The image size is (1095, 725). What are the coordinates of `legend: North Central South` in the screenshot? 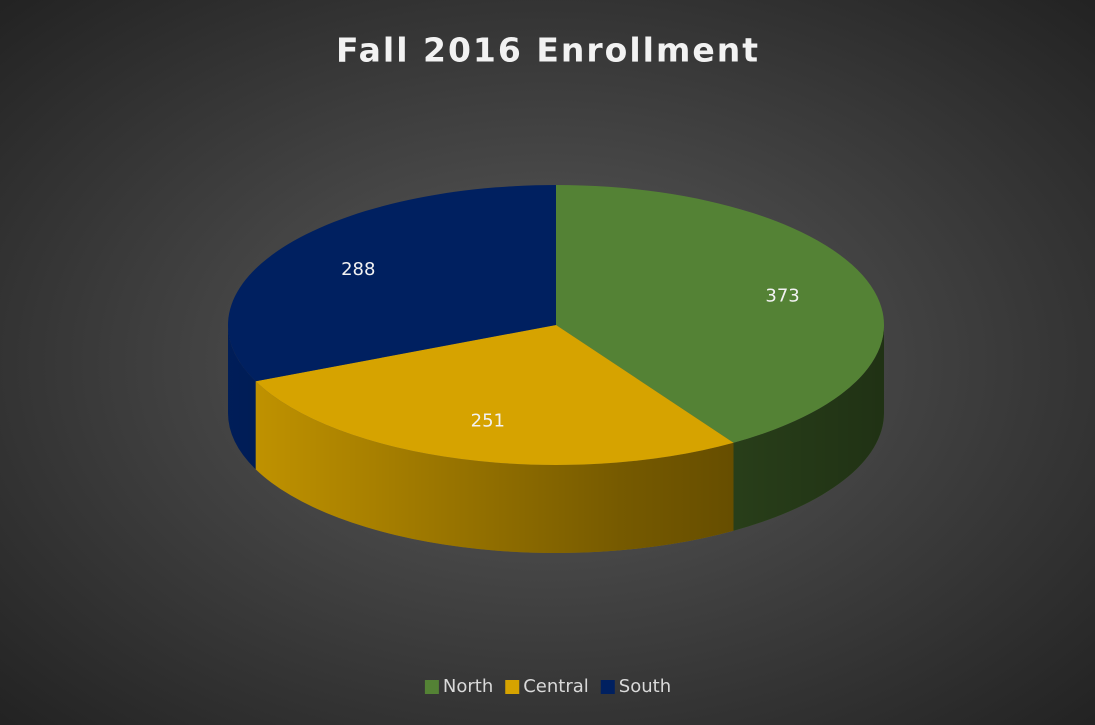 It's located at (547, 686).